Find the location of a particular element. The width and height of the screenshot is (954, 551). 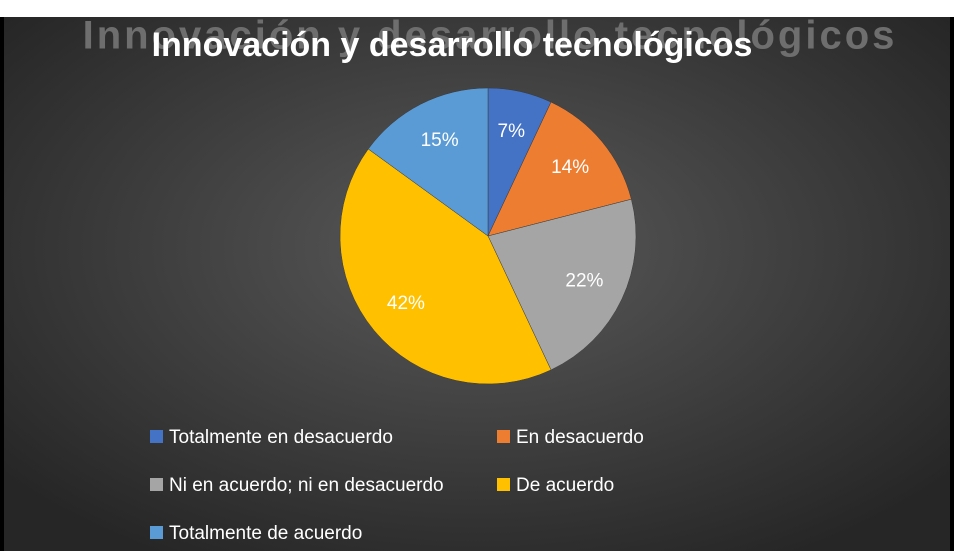

chart-title: Innovación y desarrollo tecnológicos is located at coordinates (452, 45).